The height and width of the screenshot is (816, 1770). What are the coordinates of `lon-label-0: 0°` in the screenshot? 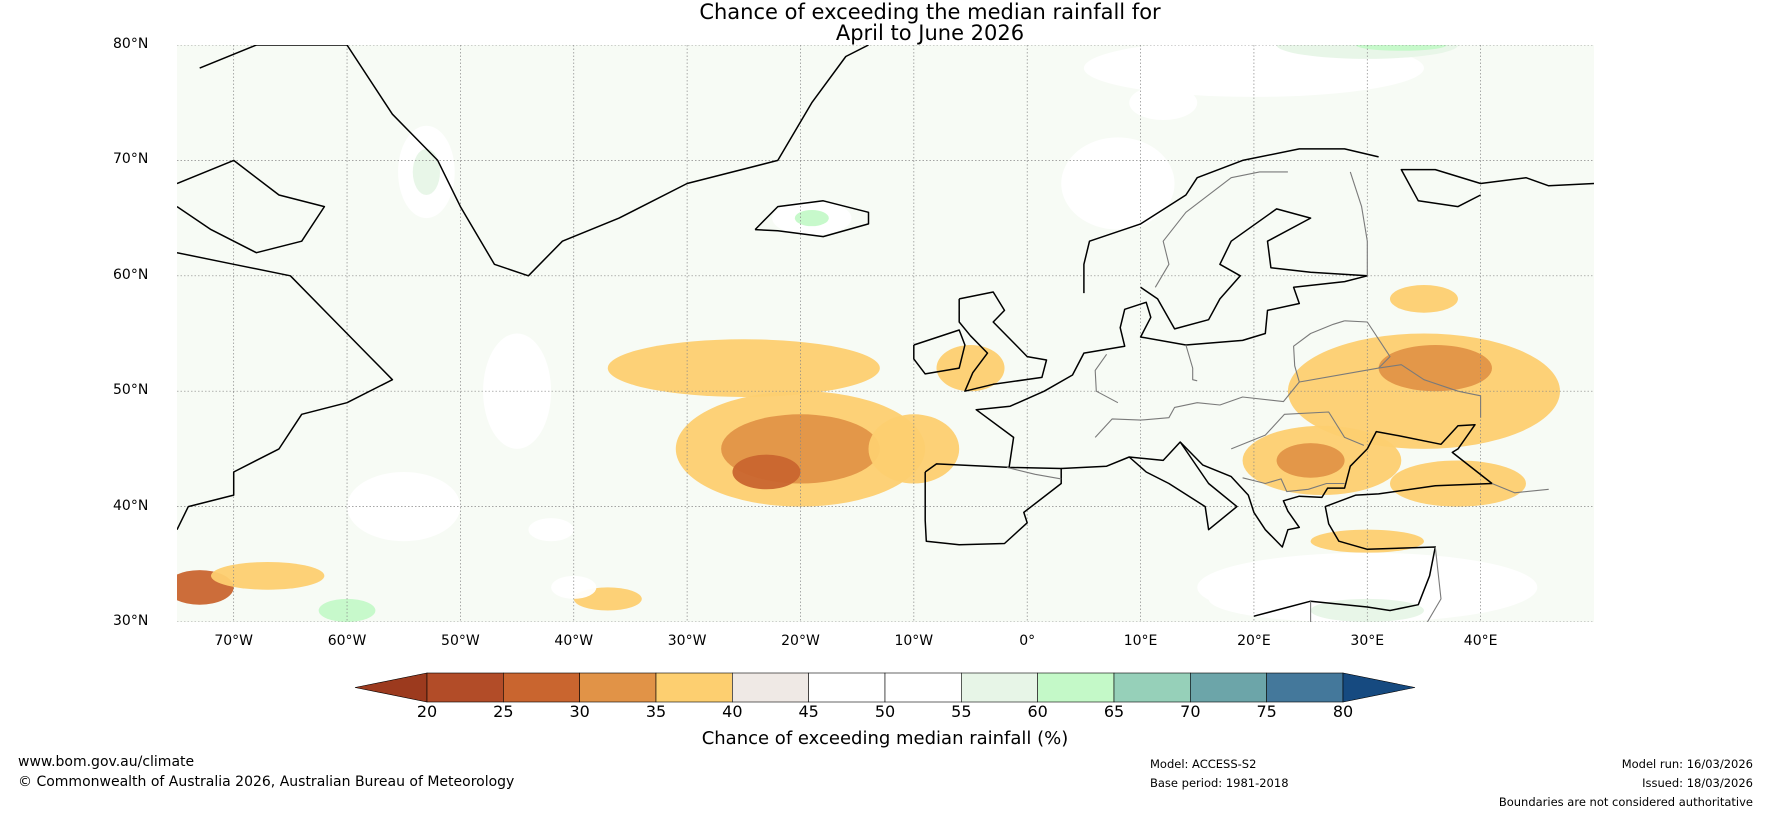 It's located at (1027, 641).